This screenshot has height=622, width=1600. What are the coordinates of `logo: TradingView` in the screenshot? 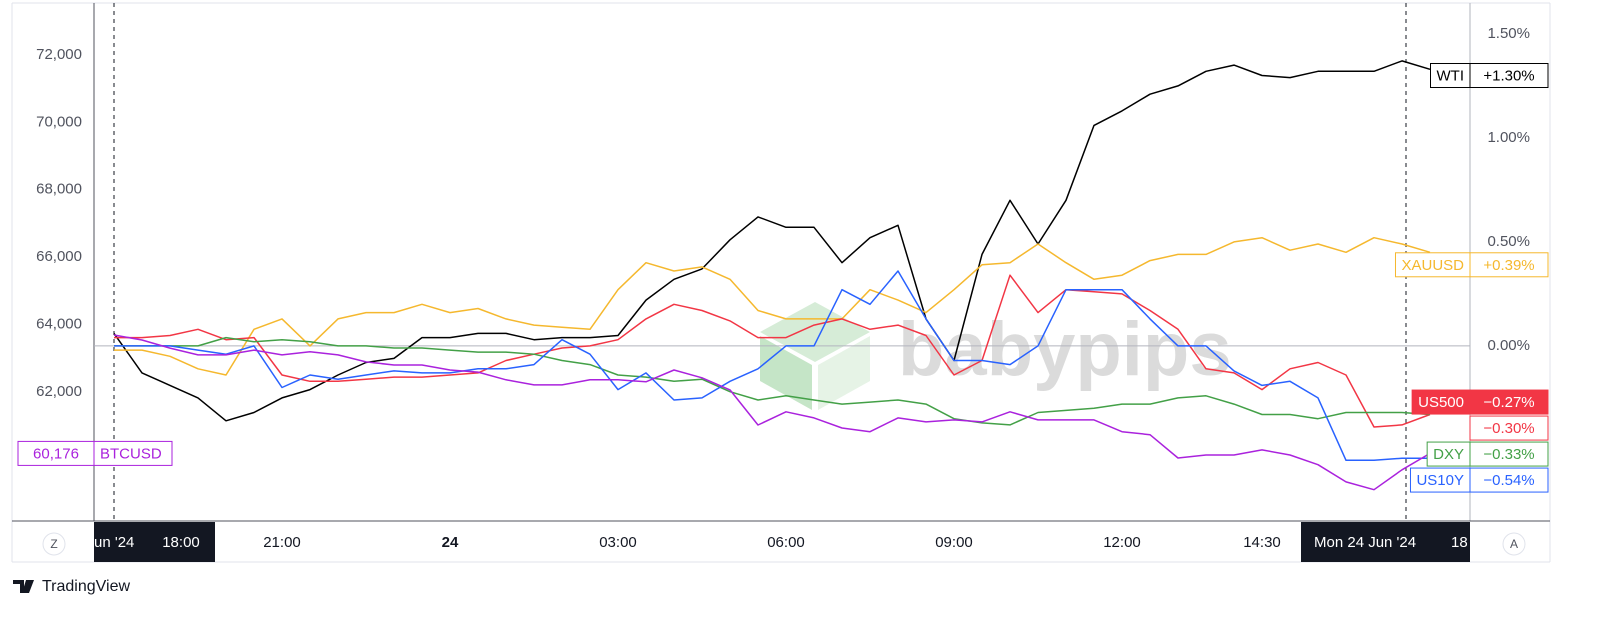 It's located at (71, 586).